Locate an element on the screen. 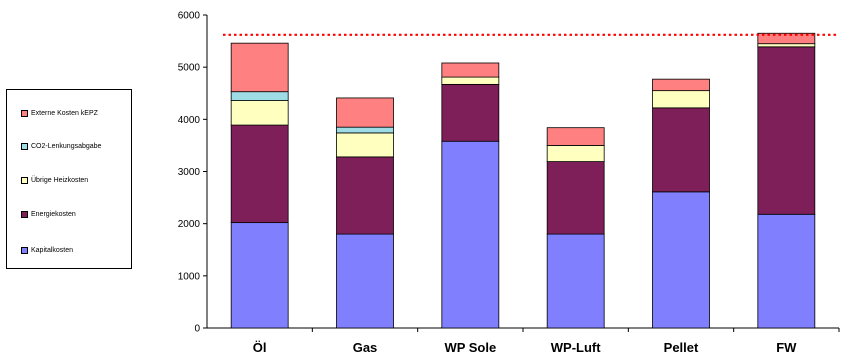 This screenshot has height=361, width=845. legend-item: CO2-Lenkungsabgabe is located at coordinates (61, 146).